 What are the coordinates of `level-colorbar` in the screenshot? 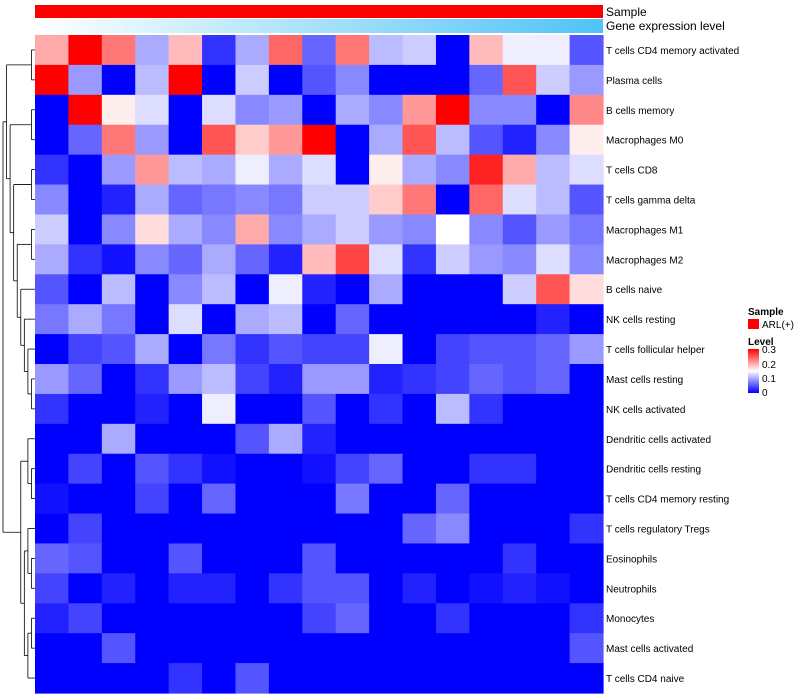 It's located at (753, 371).